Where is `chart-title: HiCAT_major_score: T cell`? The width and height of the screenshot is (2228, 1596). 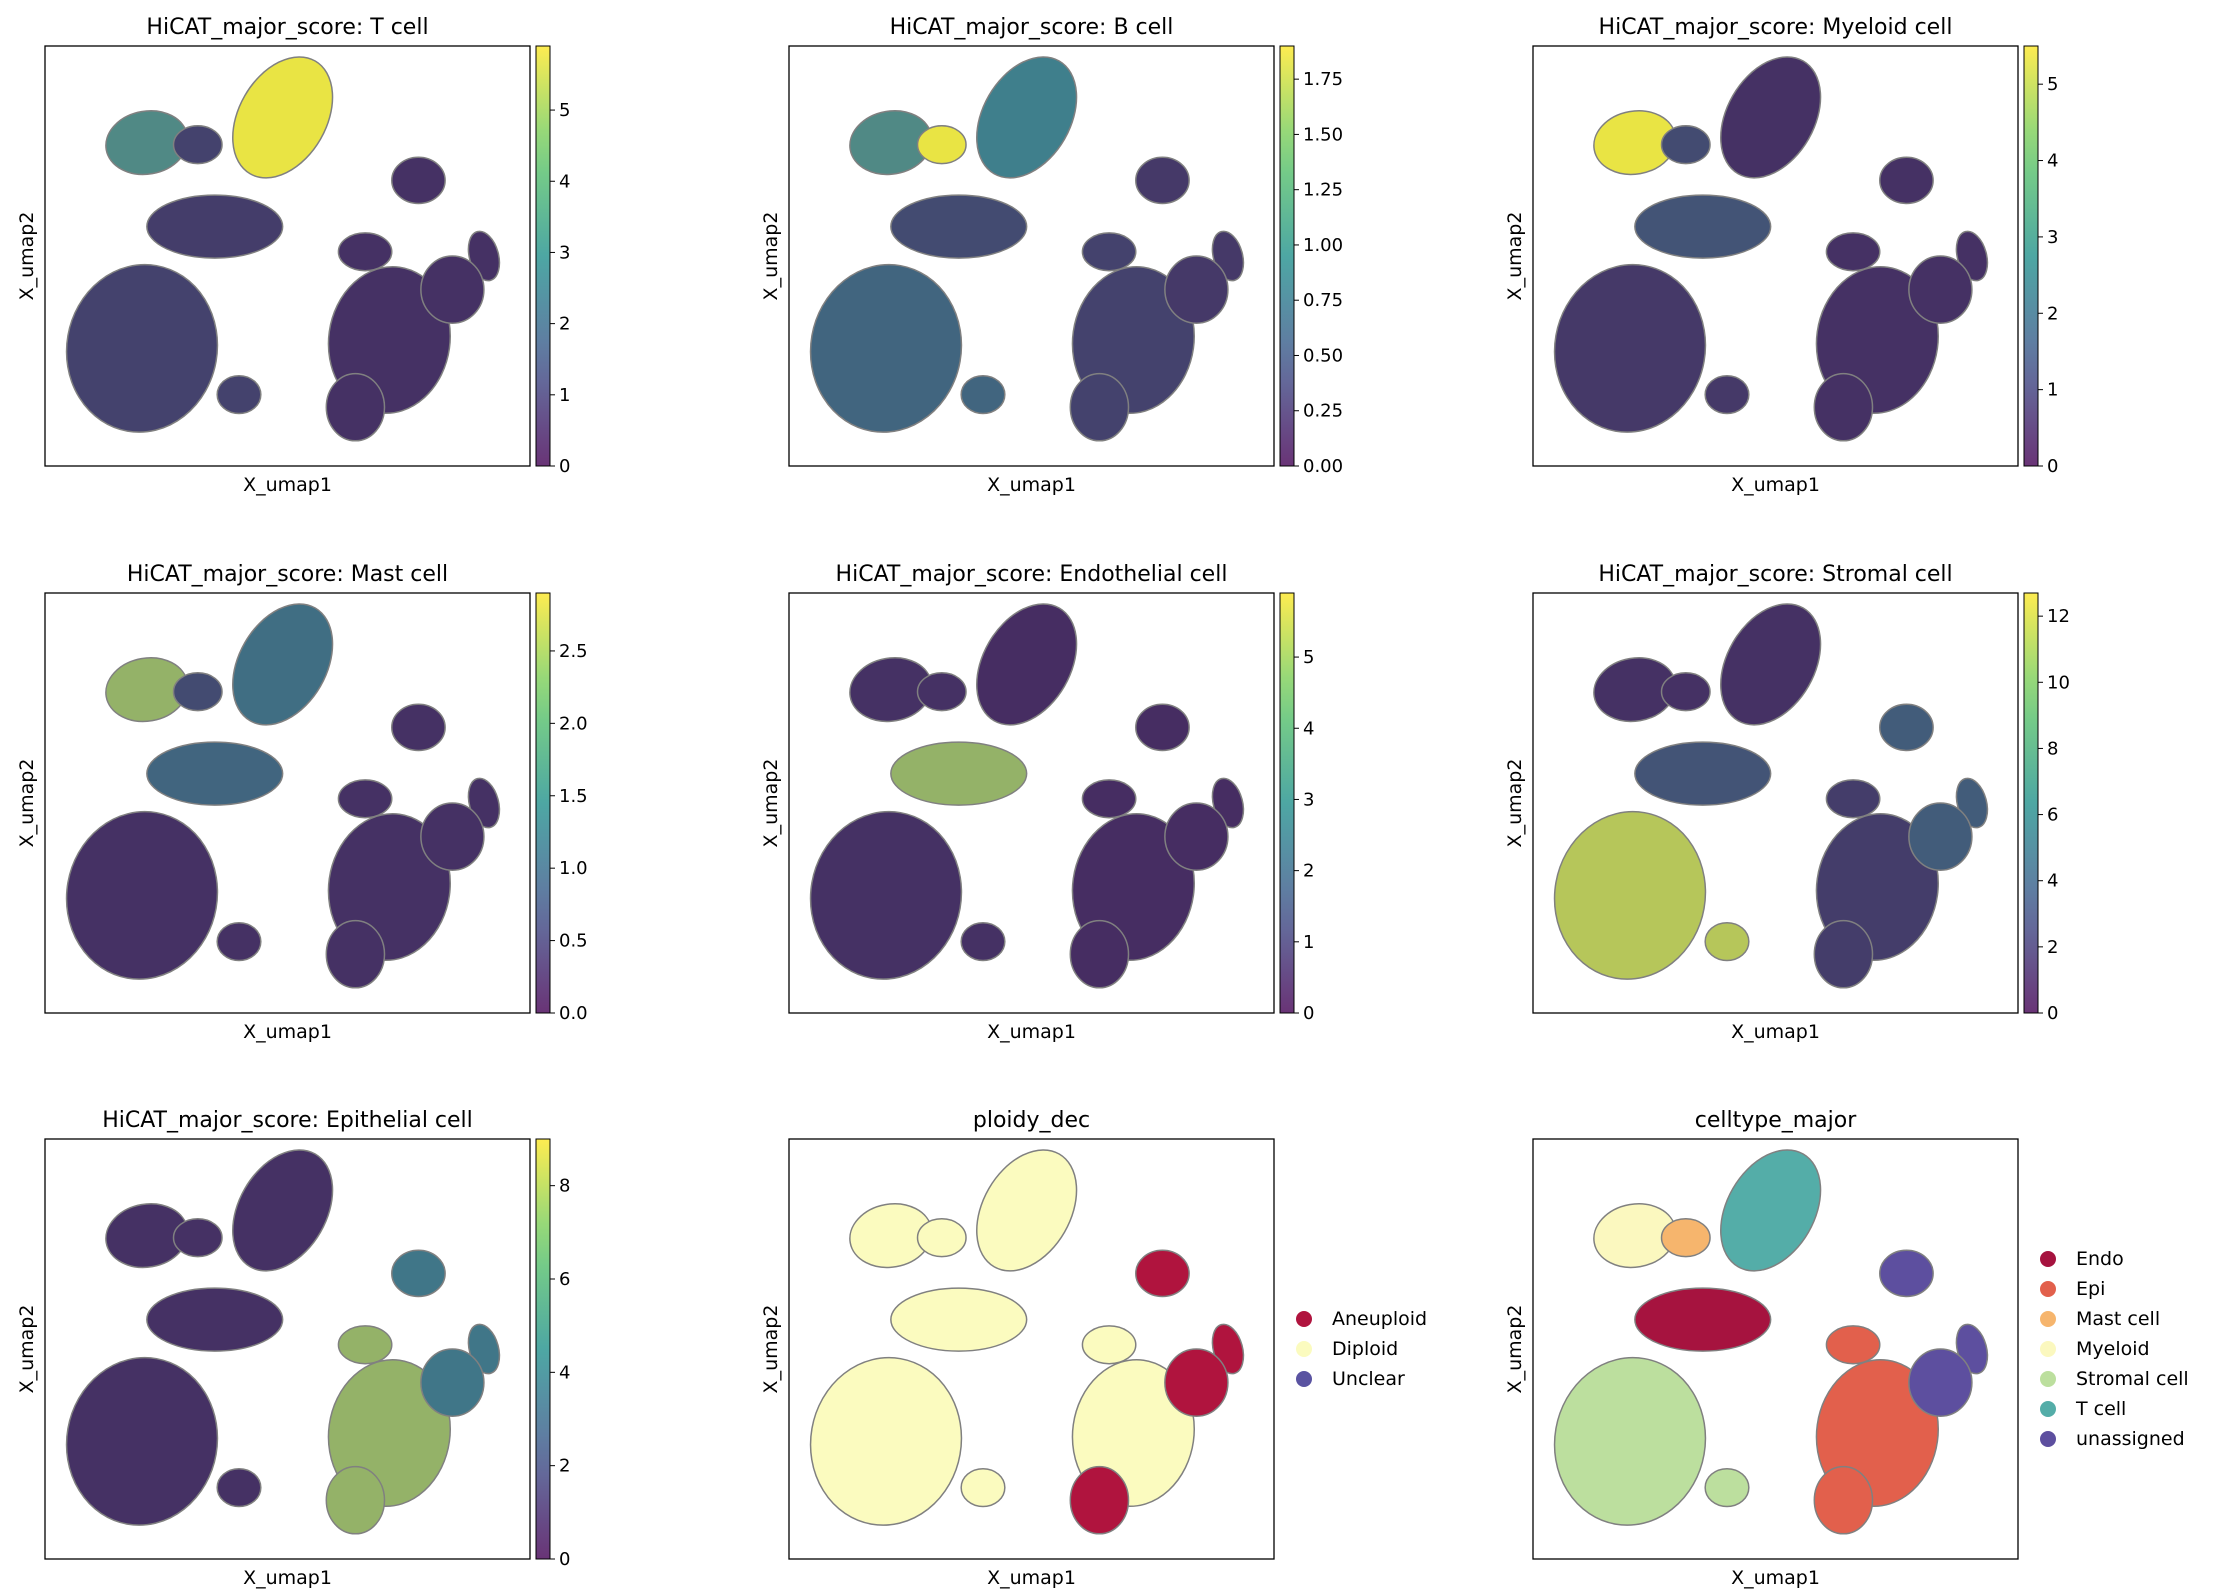
chart-title: HiCAT_major_score: T cell is located at coordinates (287, 27).